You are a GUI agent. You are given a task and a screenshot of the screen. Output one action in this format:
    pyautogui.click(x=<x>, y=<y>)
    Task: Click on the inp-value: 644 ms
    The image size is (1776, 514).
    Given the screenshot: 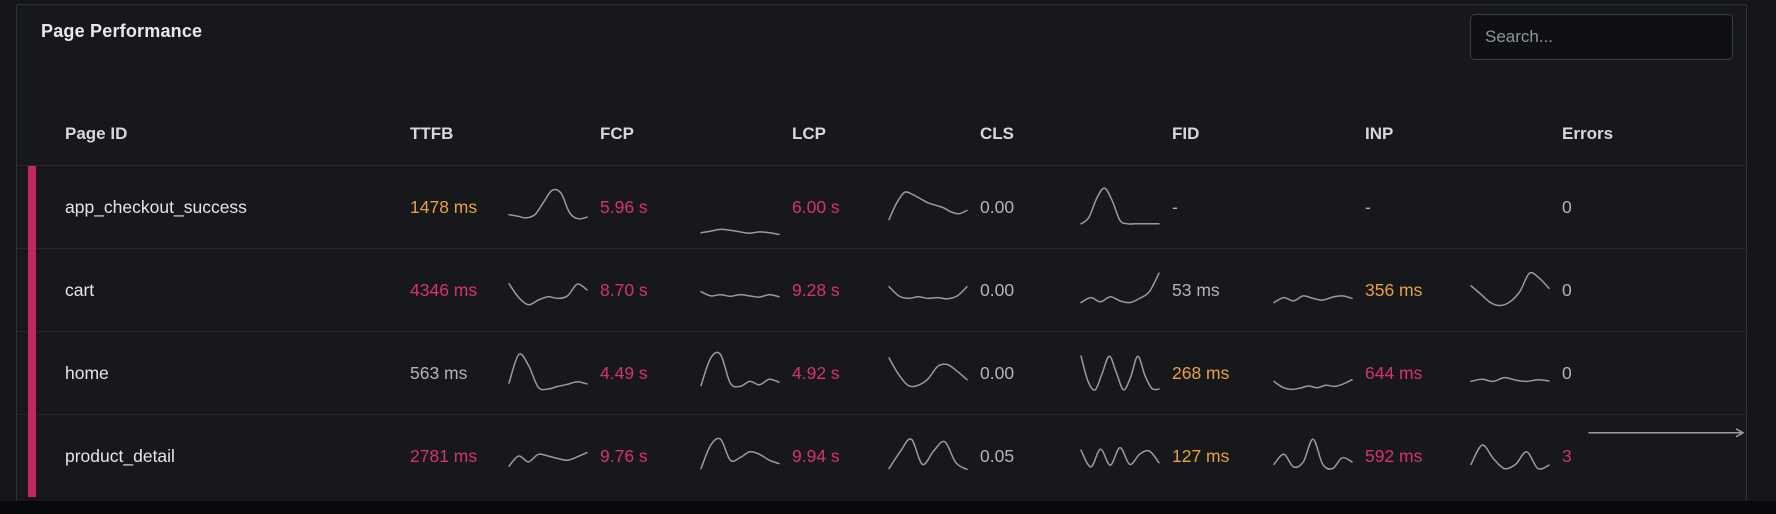 What is the action you would take?
    pyautogui.click(x=1394, y=372)
    